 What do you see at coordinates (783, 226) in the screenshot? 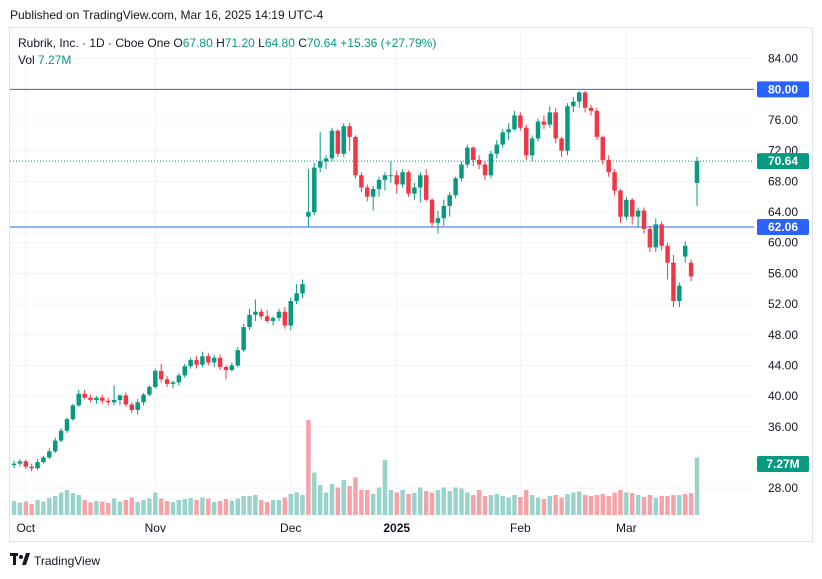
I see `level-price-tag` at bounding box center [783, 226].